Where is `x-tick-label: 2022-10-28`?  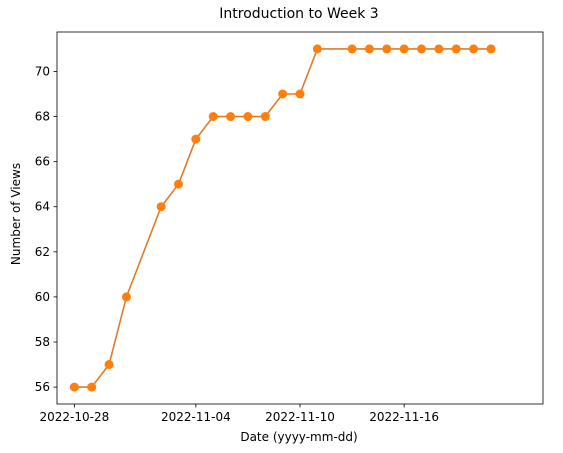
x-tick-label: 2022-10-28 is located at coordinates (74, 417).